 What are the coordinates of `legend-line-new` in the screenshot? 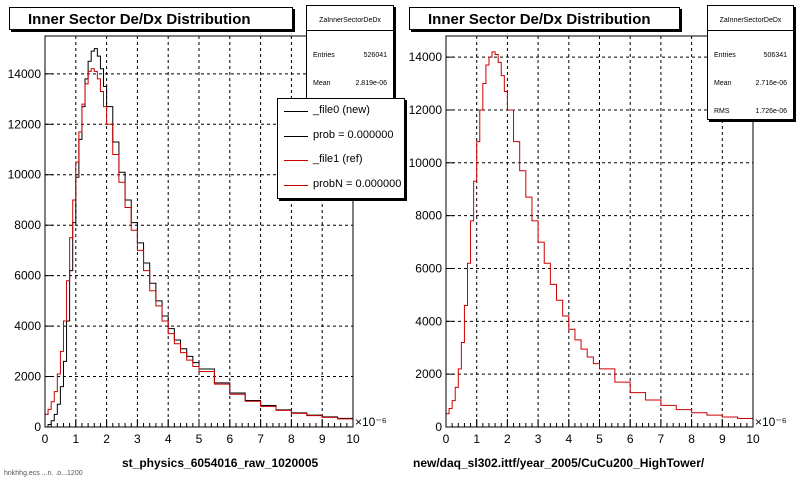 It's located at (296, 111).